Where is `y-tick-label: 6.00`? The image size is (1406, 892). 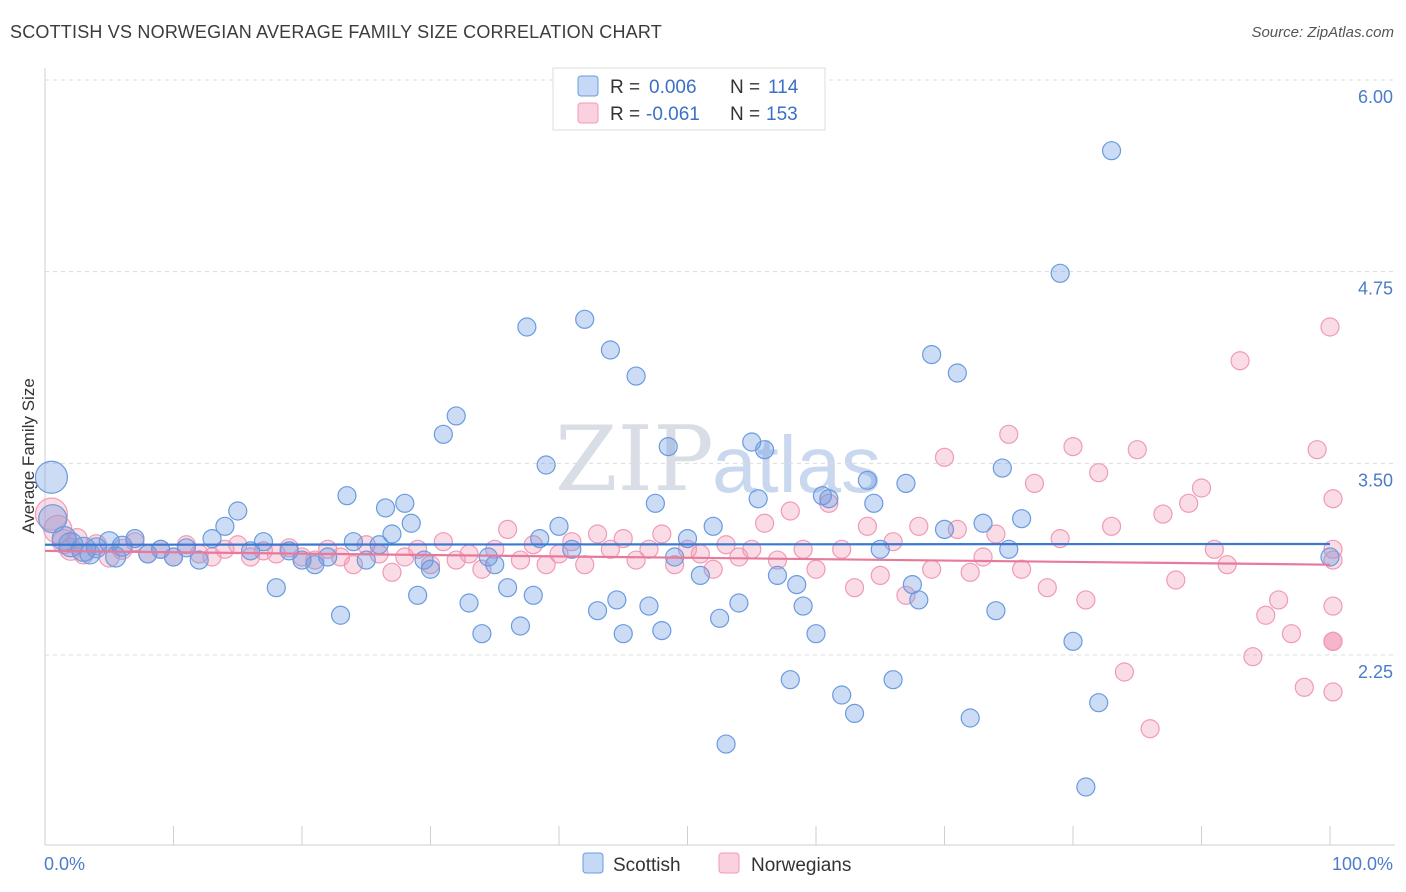
y-tick-label: 6.00 is located at coordinates (1375, 97).